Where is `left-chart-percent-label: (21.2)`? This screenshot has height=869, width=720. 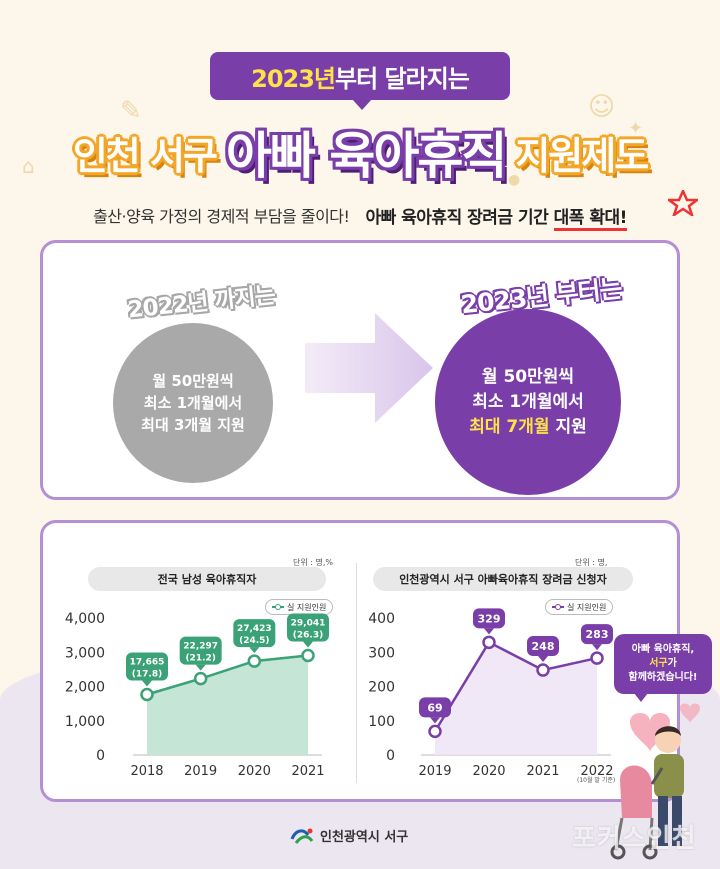
left-chart-percent-label: (21.2) is located at coordinates (200, 659).